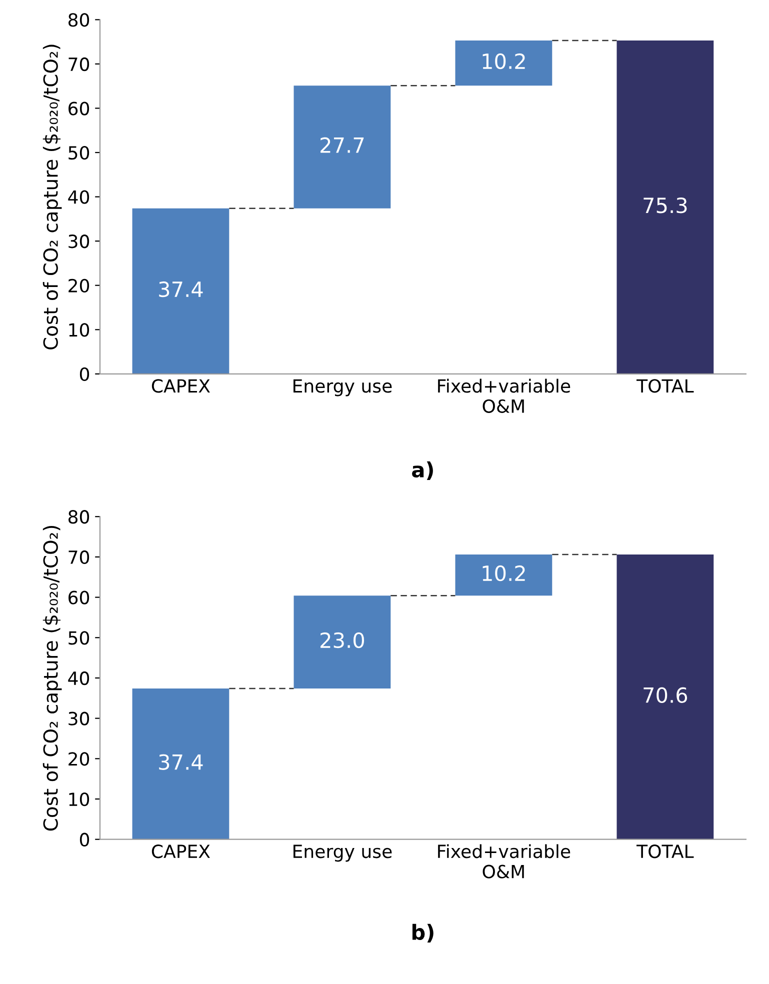 The height and width of the screenshot is (984, 769). I want to click on data-label: 27.7, so click(342, 145).